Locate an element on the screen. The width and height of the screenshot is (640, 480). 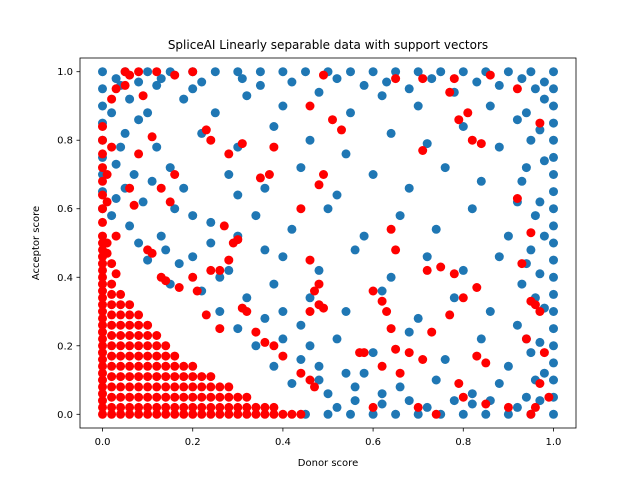
y-tick-label: 0.0 is located at coordinates (65, 415).